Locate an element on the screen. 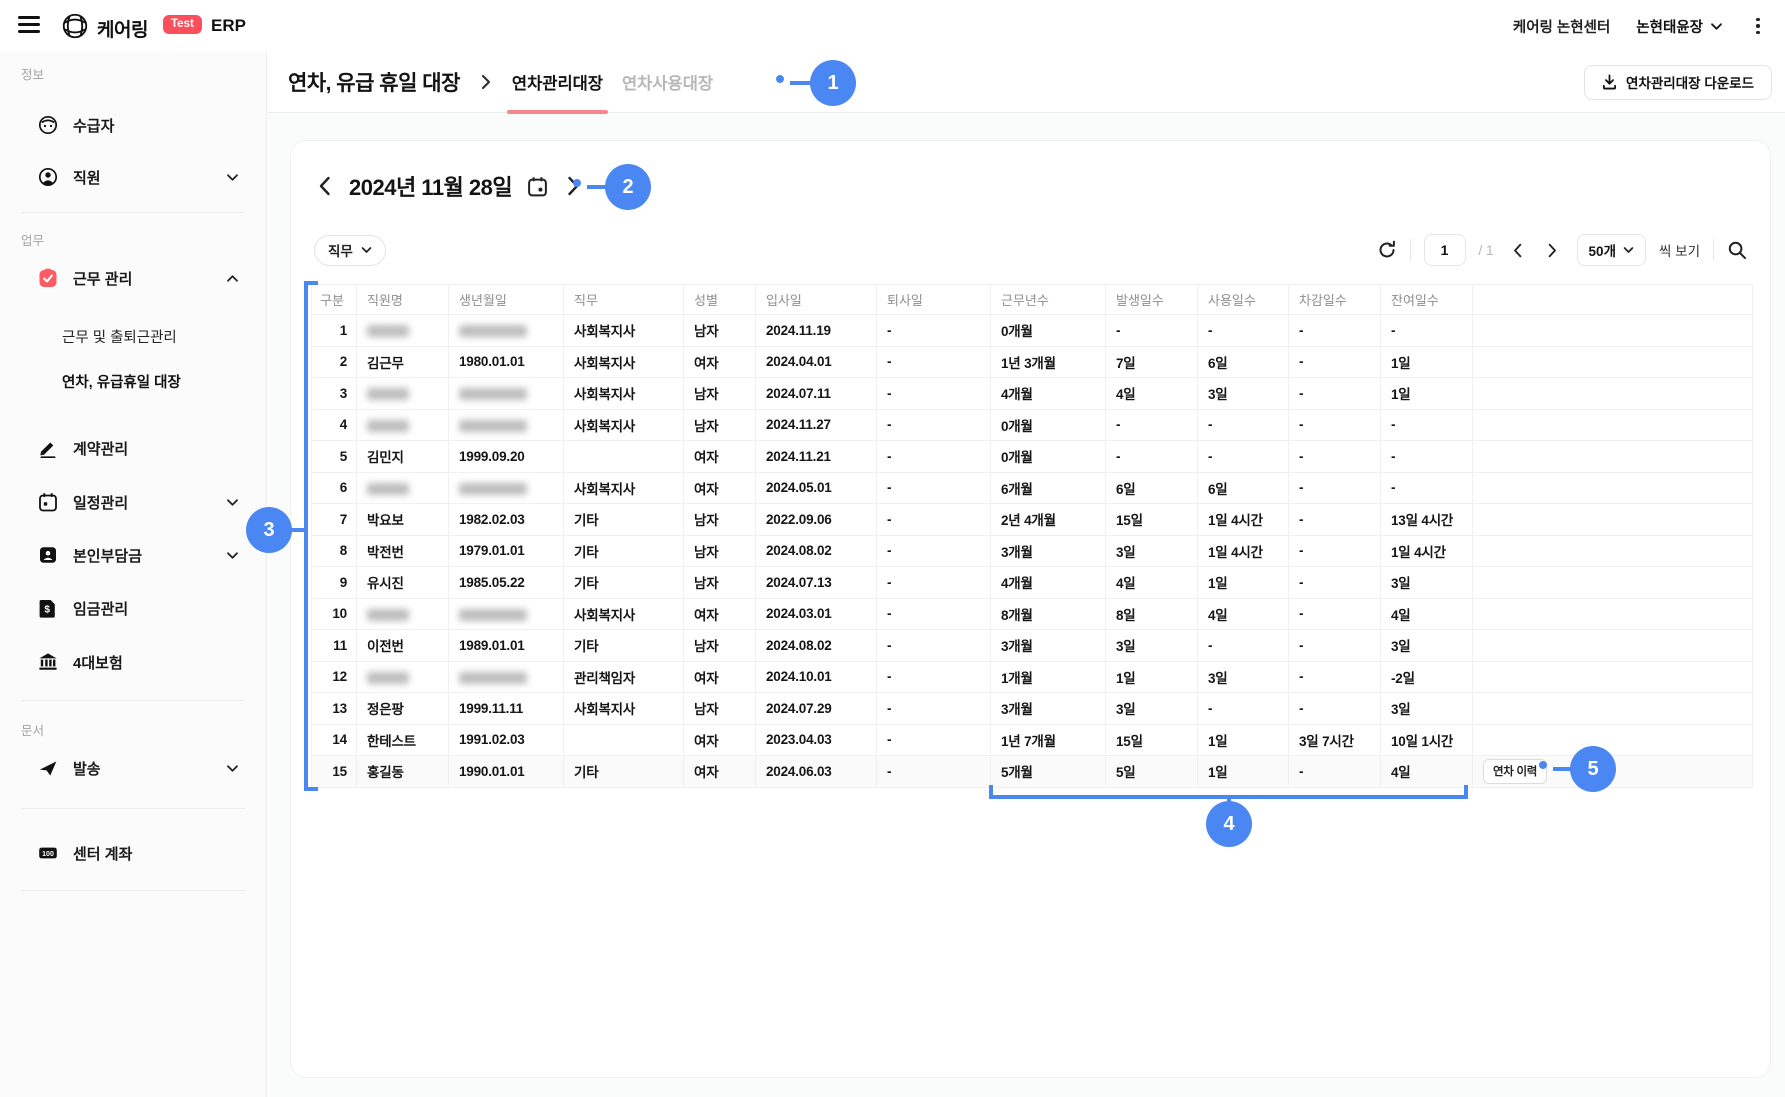 The image size is (1785, 1097). page-number-input is located at coordinates (1444, 250).